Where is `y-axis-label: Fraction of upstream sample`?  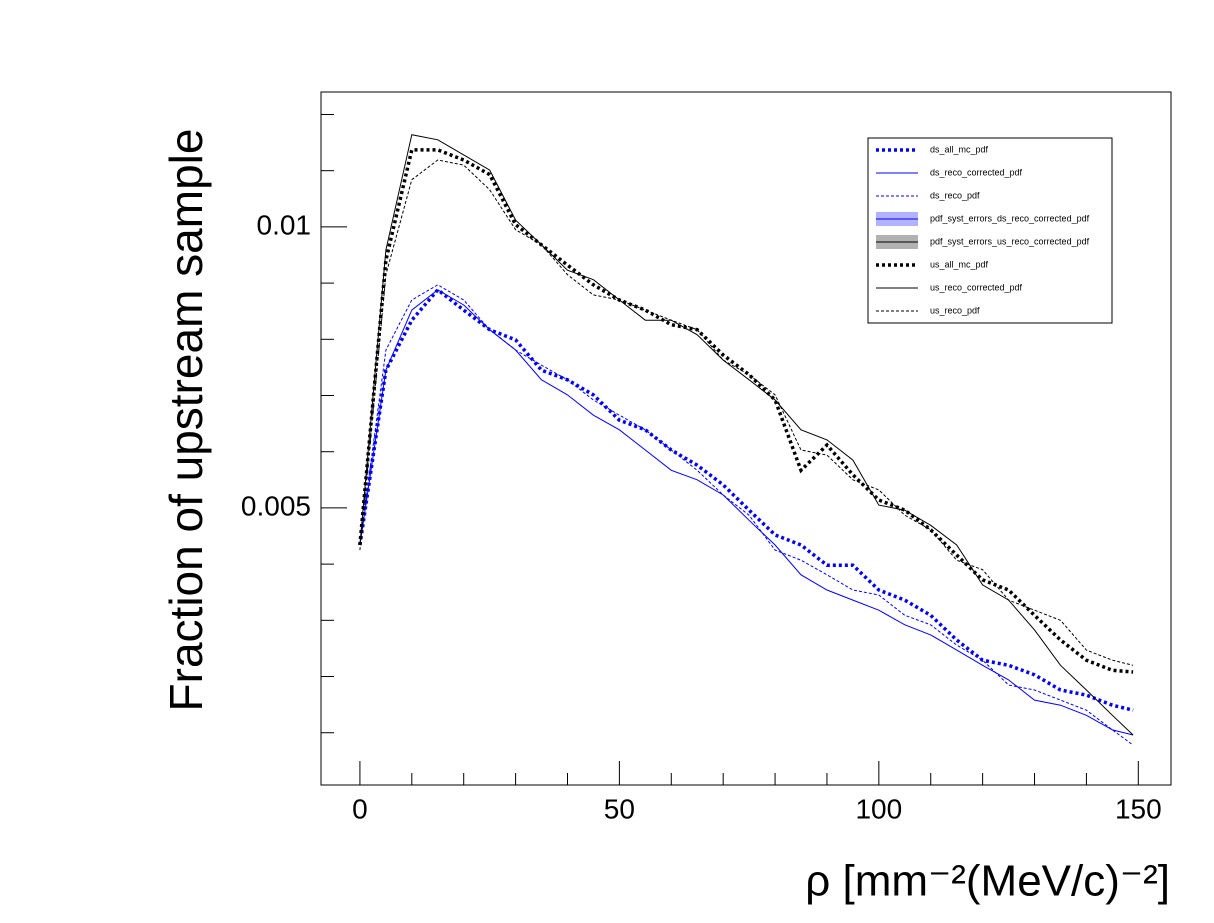
y-axis-label: Fraction of upstream sample is located at coordinates (186, 420).